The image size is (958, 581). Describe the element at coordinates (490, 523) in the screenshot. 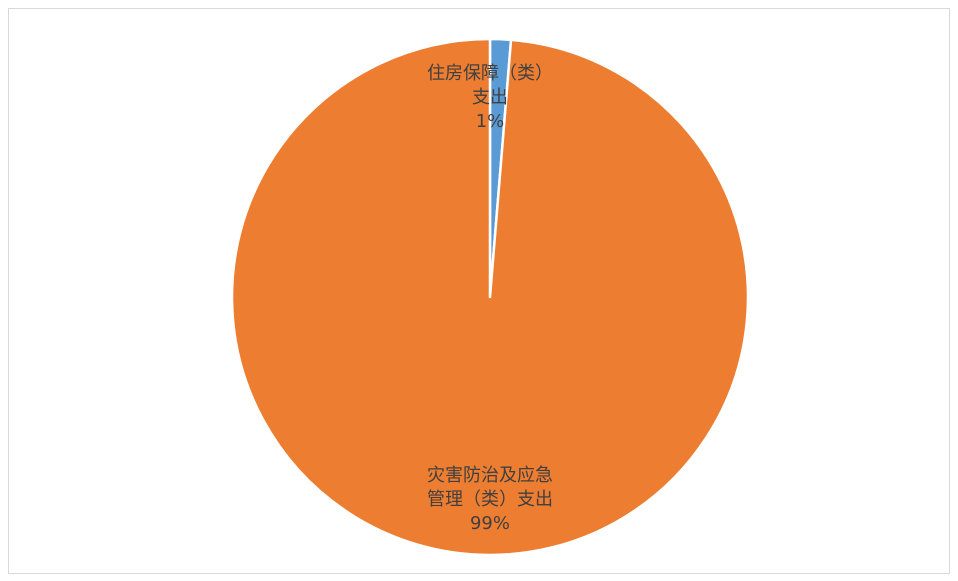

I see `slice-percent-label-1: 99%` at that location.